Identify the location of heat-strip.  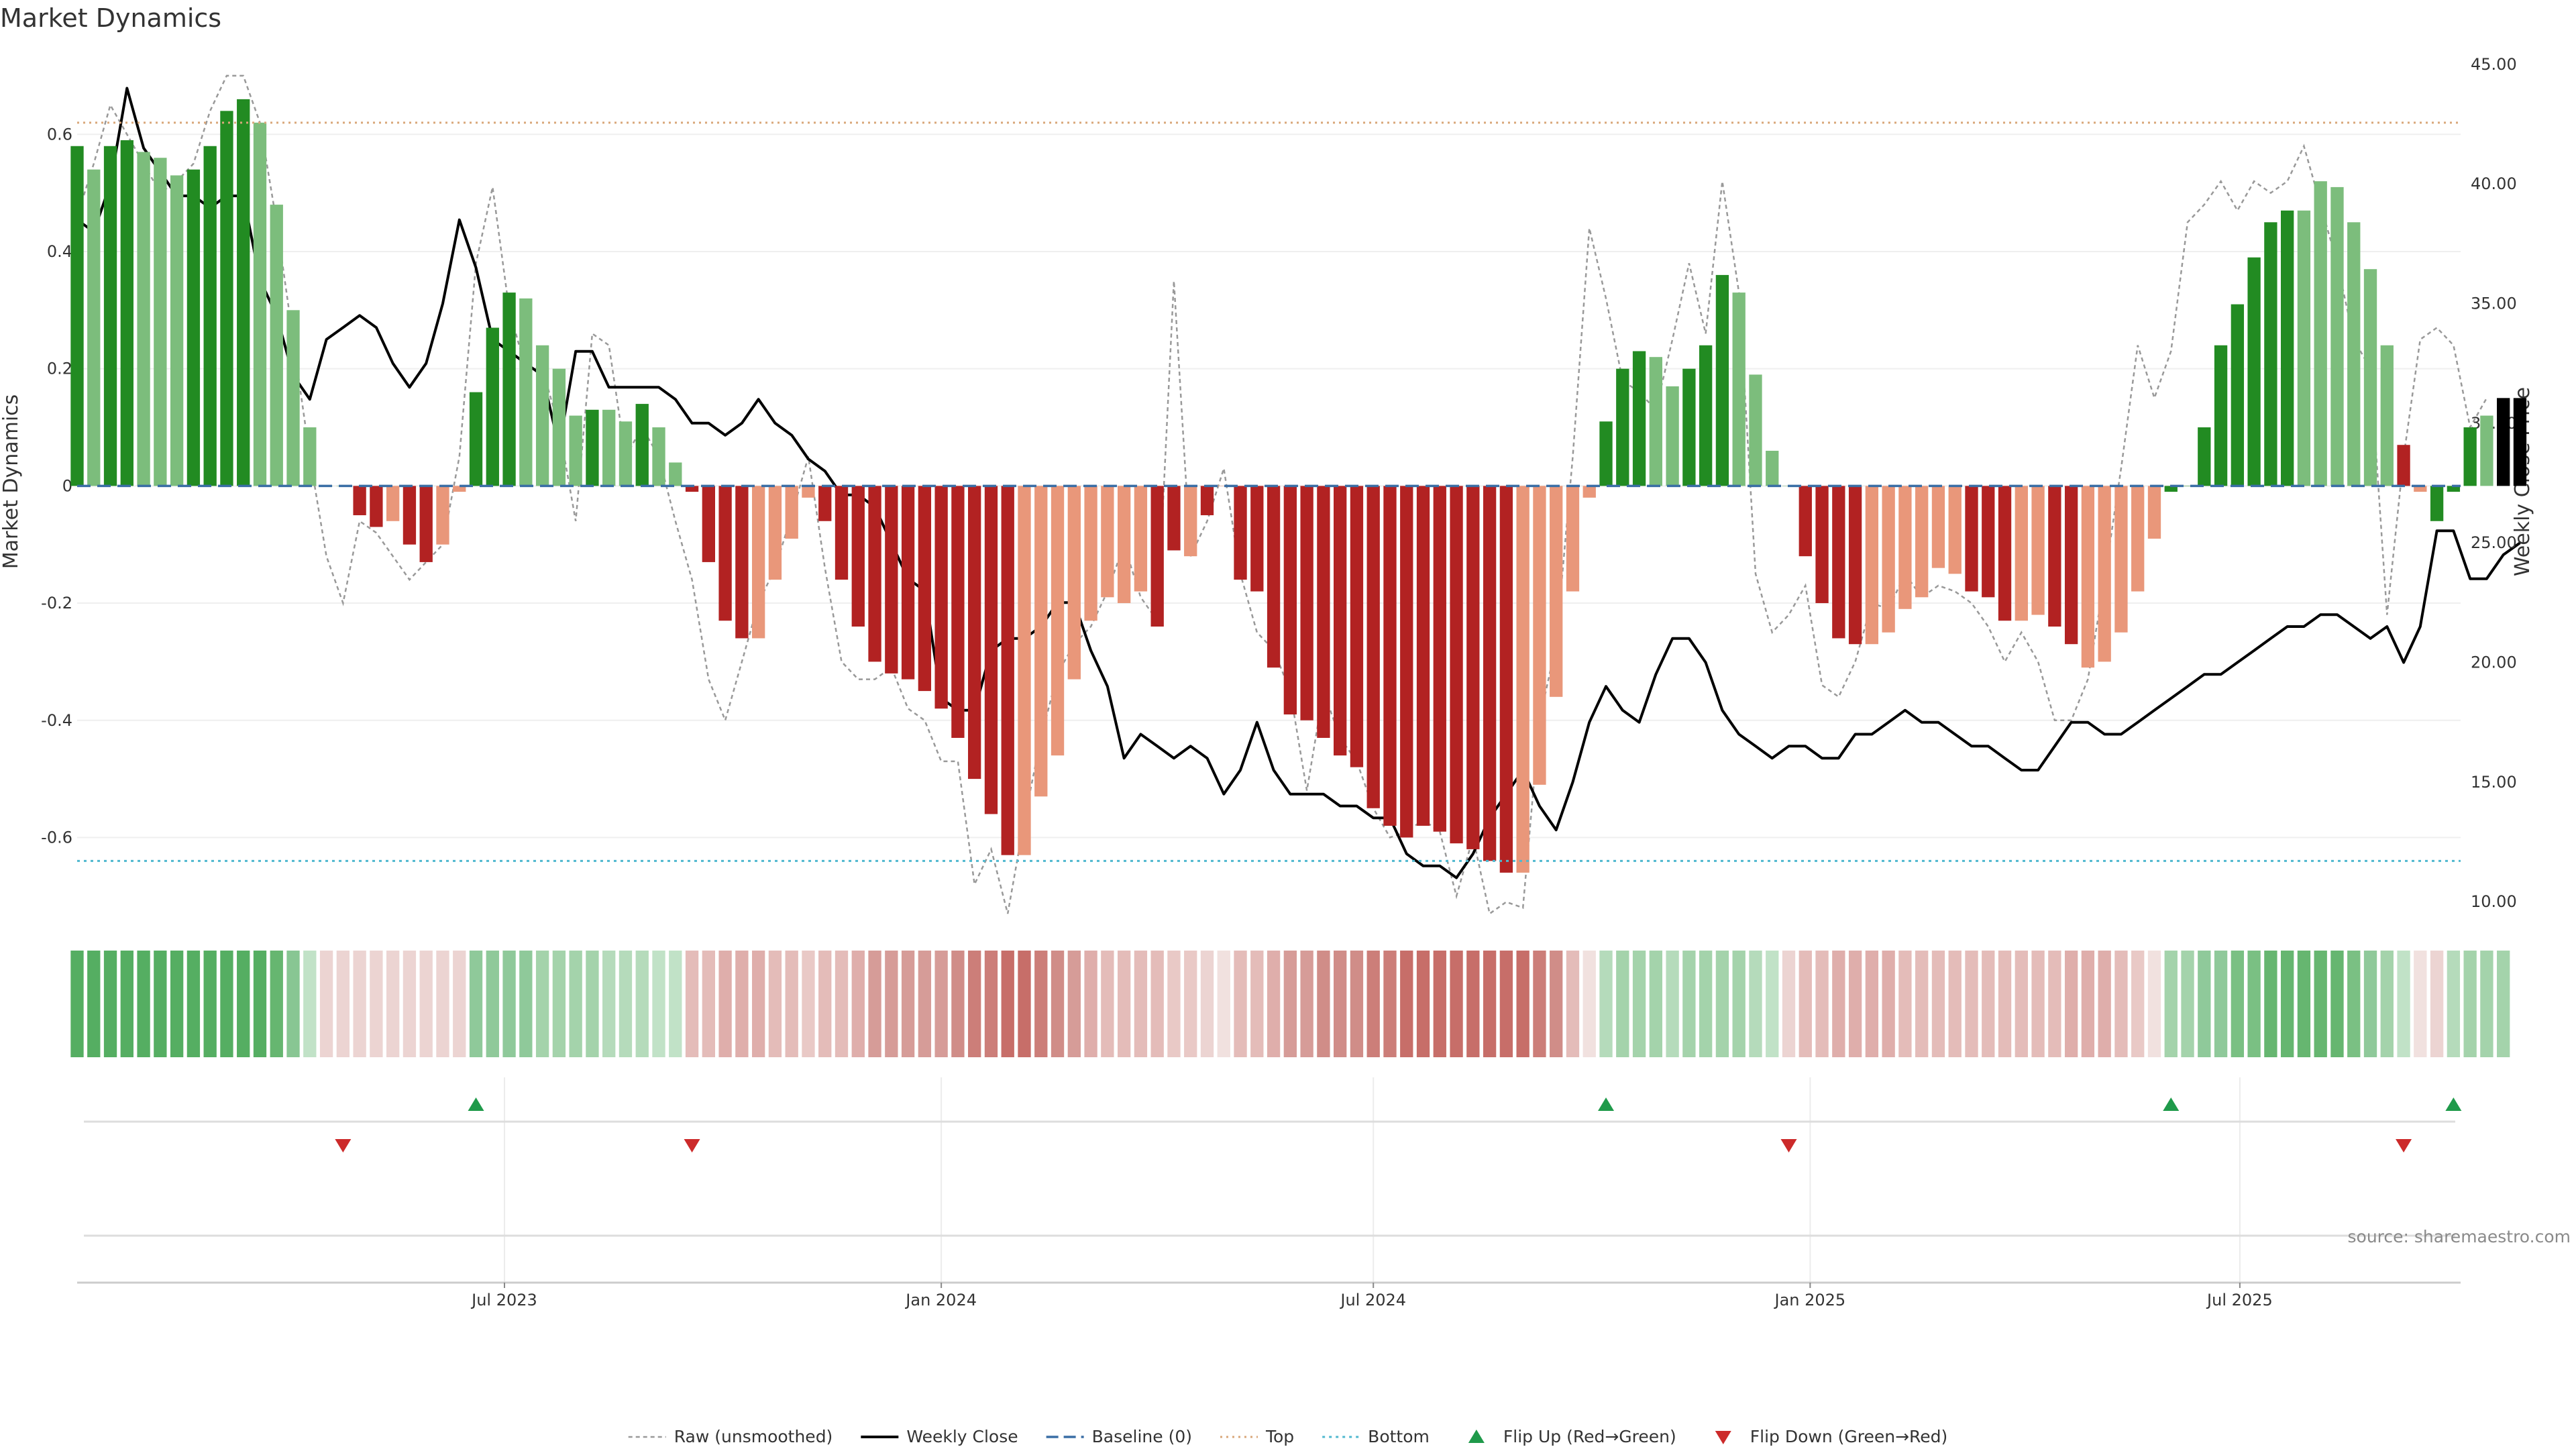
(1290, 1004).